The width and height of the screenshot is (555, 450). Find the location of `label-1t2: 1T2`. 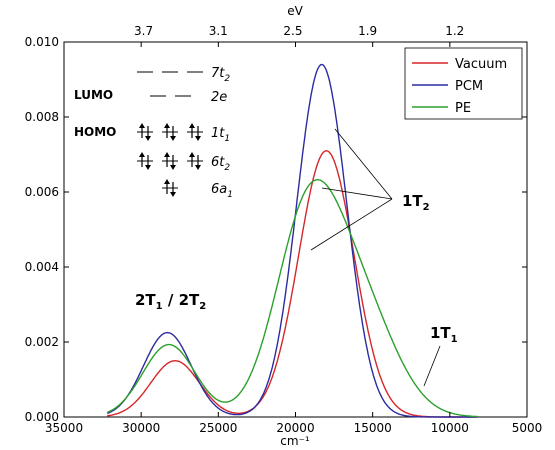

label-1t2: 1T2 is located at coordinates (416, 202).